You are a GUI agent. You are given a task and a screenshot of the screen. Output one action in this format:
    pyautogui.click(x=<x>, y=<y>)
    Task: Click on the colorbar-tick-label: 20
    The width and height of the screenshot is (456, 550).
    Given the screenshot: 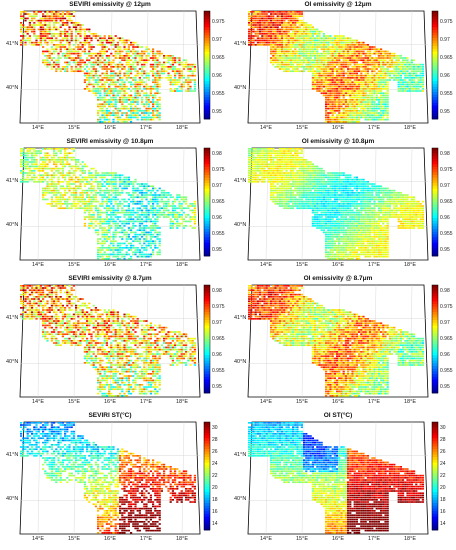 What is the action you would take?
    pyautogui.click(x=215, y=488)
    